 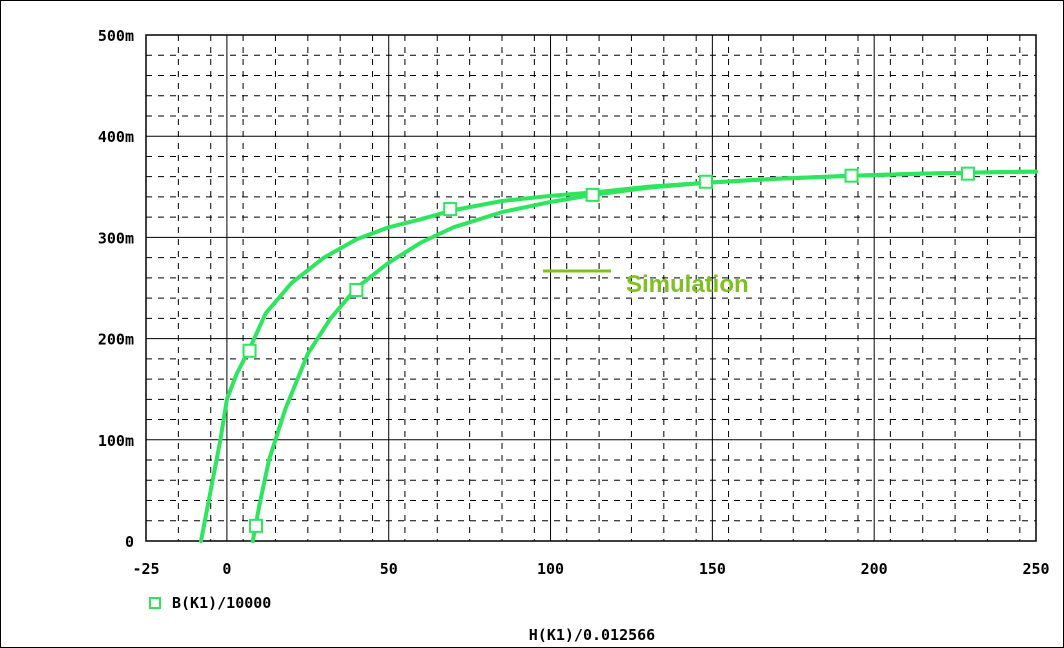 What do you see at coordinates (145, 569) in the screenshot?
I see `x-tick-label: -25` at bounding box center [145, 569].